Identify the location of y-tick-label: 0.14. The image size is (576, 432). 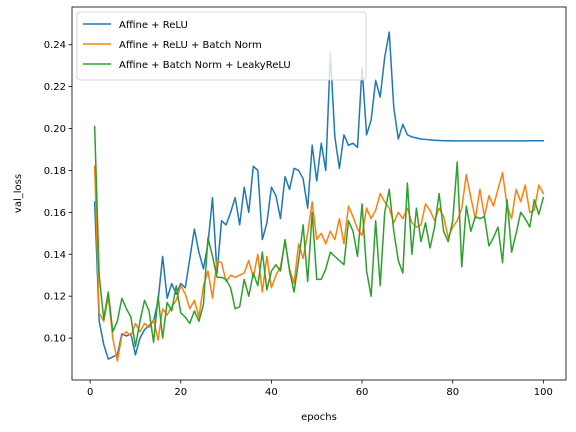
(55, 255).